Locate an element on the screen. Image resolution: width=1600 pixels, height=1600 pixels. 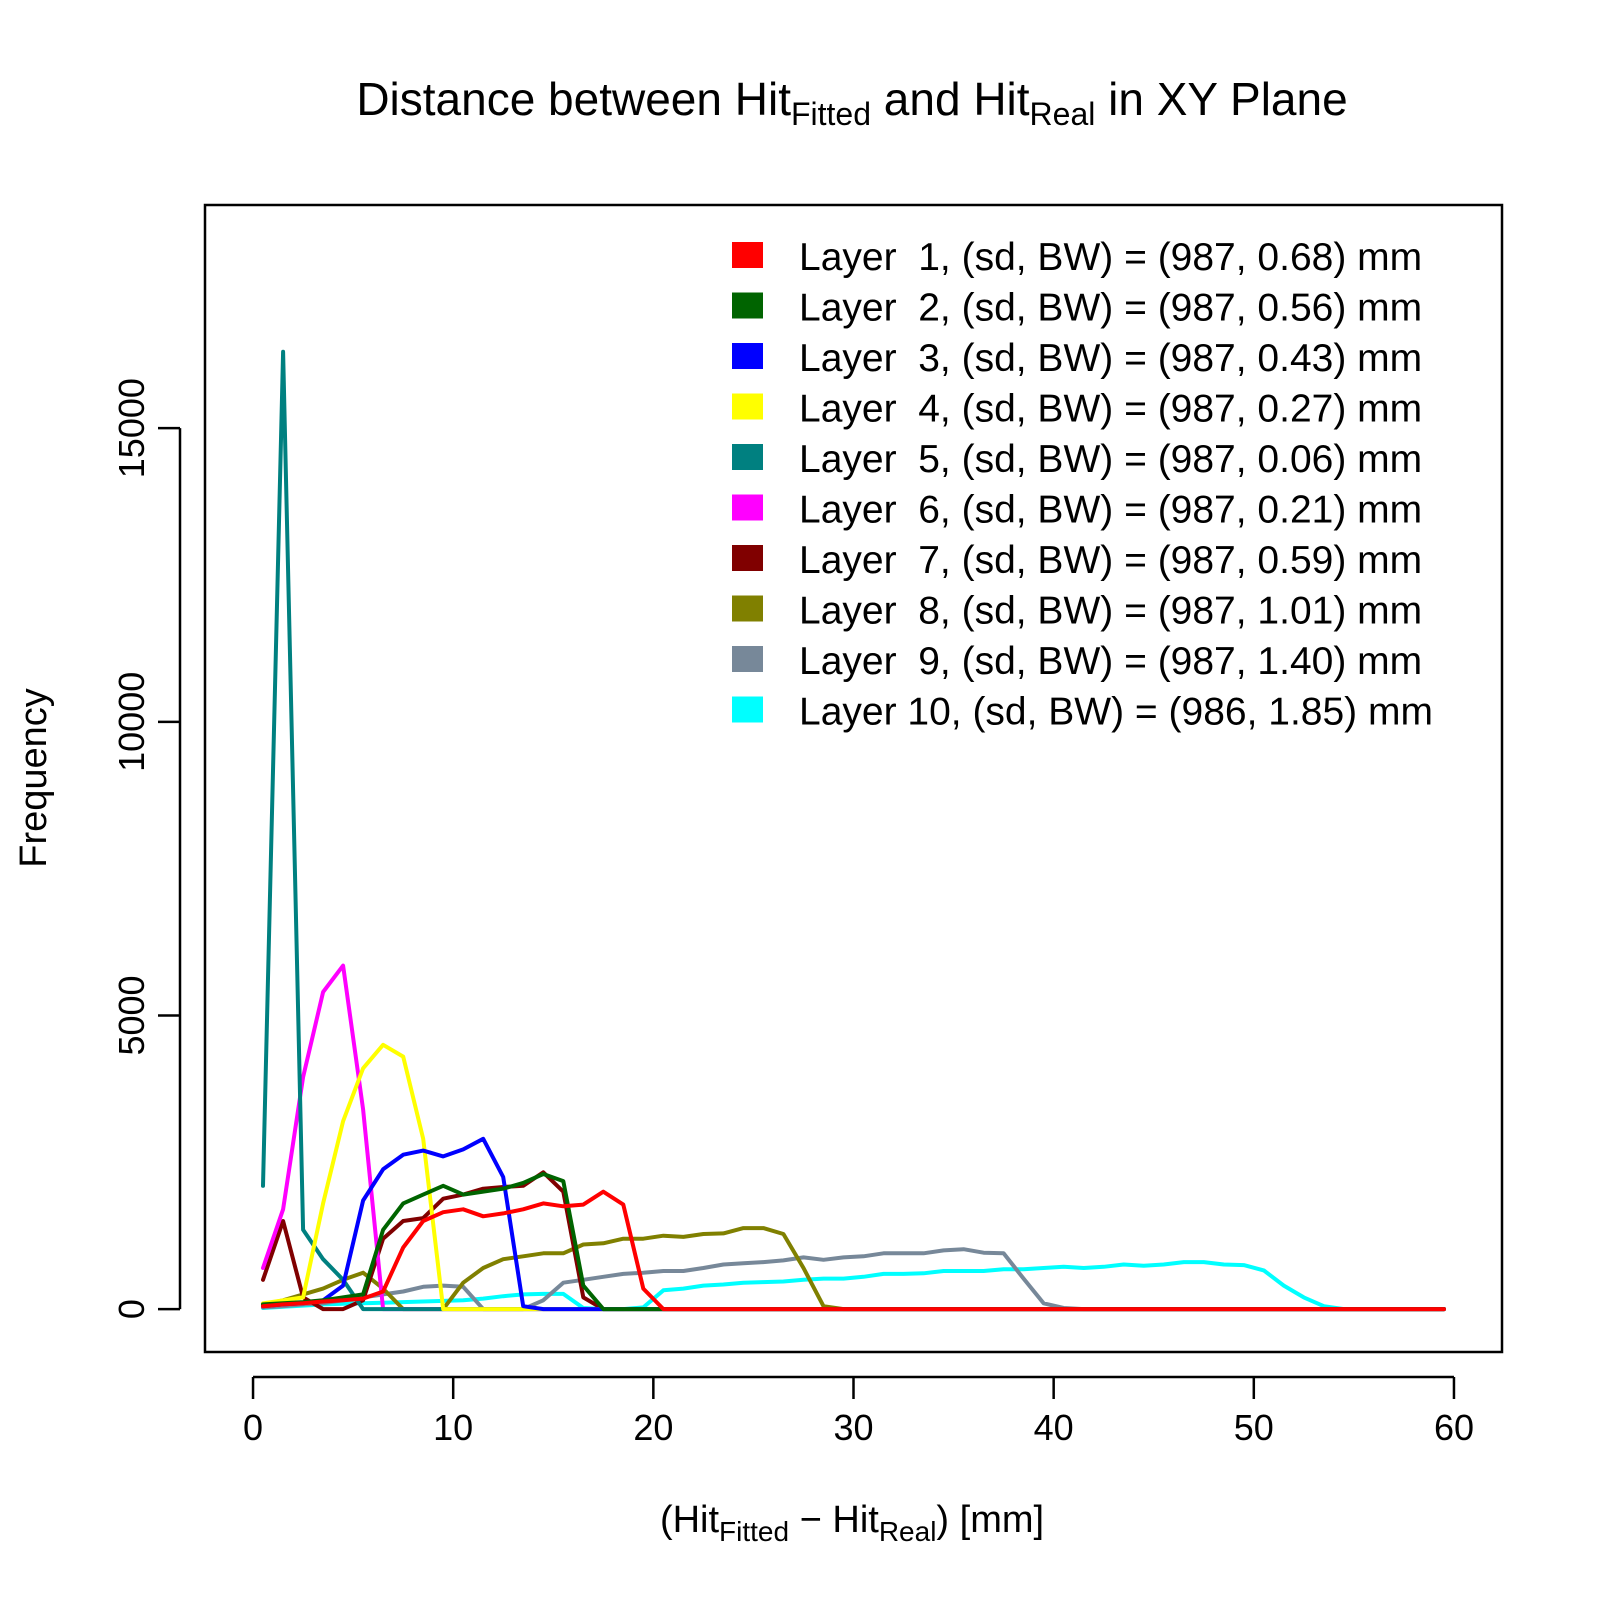
xlabel-subscript-real: Real is located at coordinates (908, 1531).